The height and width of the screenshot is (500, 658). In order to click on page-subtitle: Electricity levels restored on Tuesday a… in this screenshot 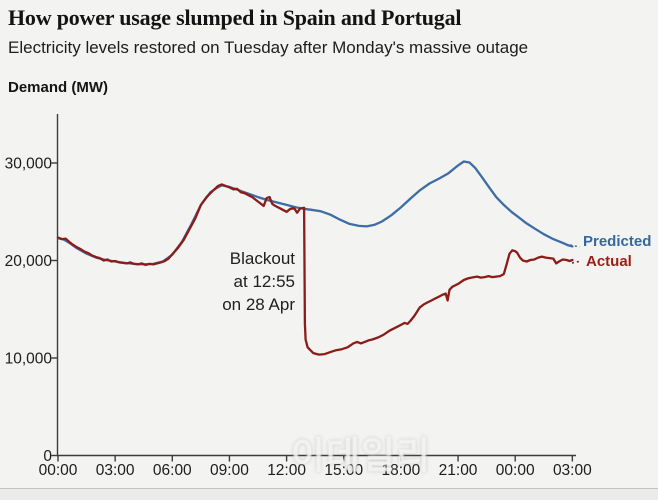, I will do `click(268, 47)`.